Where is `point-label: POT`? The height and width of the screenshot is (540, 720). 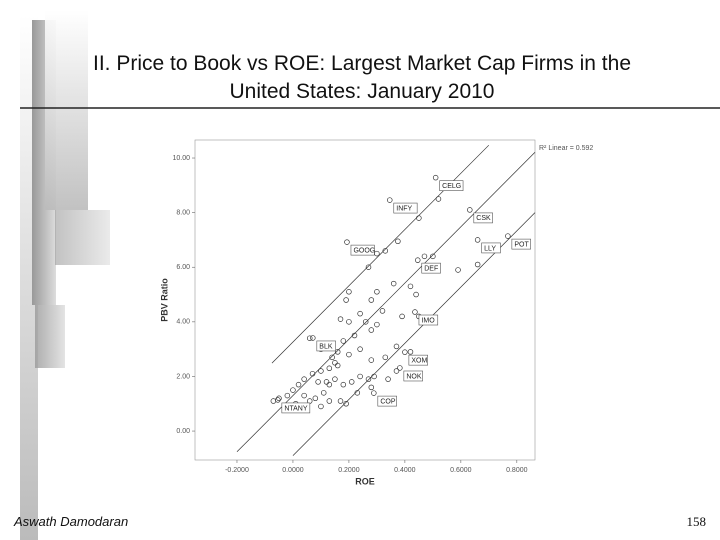 point-label: POT is located at coordinates (521, 244).